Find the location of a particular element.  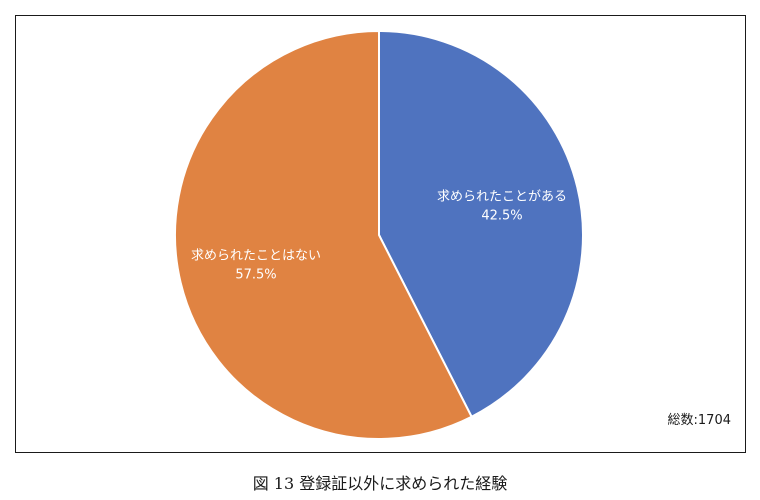

slice-category-label-2: 求められたことはない is located at coordinates (256, 256).